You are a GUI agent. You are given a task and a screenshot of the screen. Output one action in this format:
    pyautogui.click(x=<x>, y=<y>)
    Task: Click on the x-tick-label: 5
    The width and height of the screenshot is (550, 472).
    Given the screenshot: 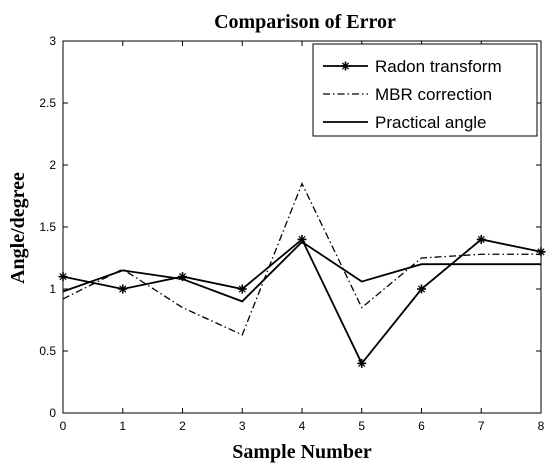 What is the action you would take?
    pyautogui.click(x=361, y=426)
    